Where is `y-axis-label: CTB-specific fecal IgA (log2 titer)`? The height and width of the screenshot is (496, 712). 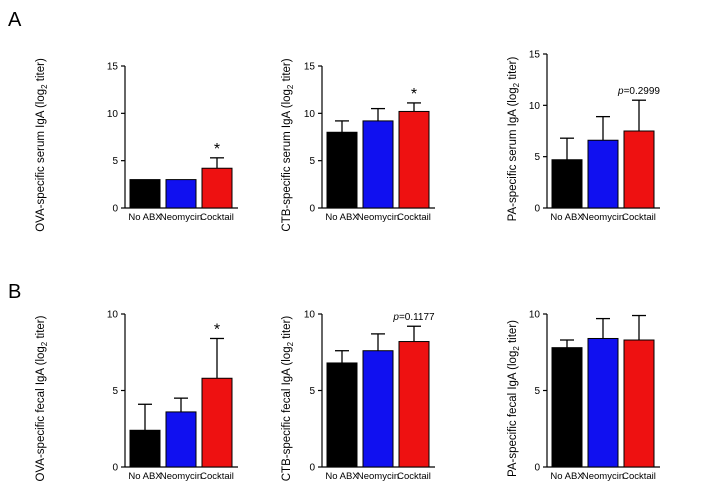
y-axis-label: CTB-specific fecal IgA (log2 titer) is located at coordinates (288, 399).